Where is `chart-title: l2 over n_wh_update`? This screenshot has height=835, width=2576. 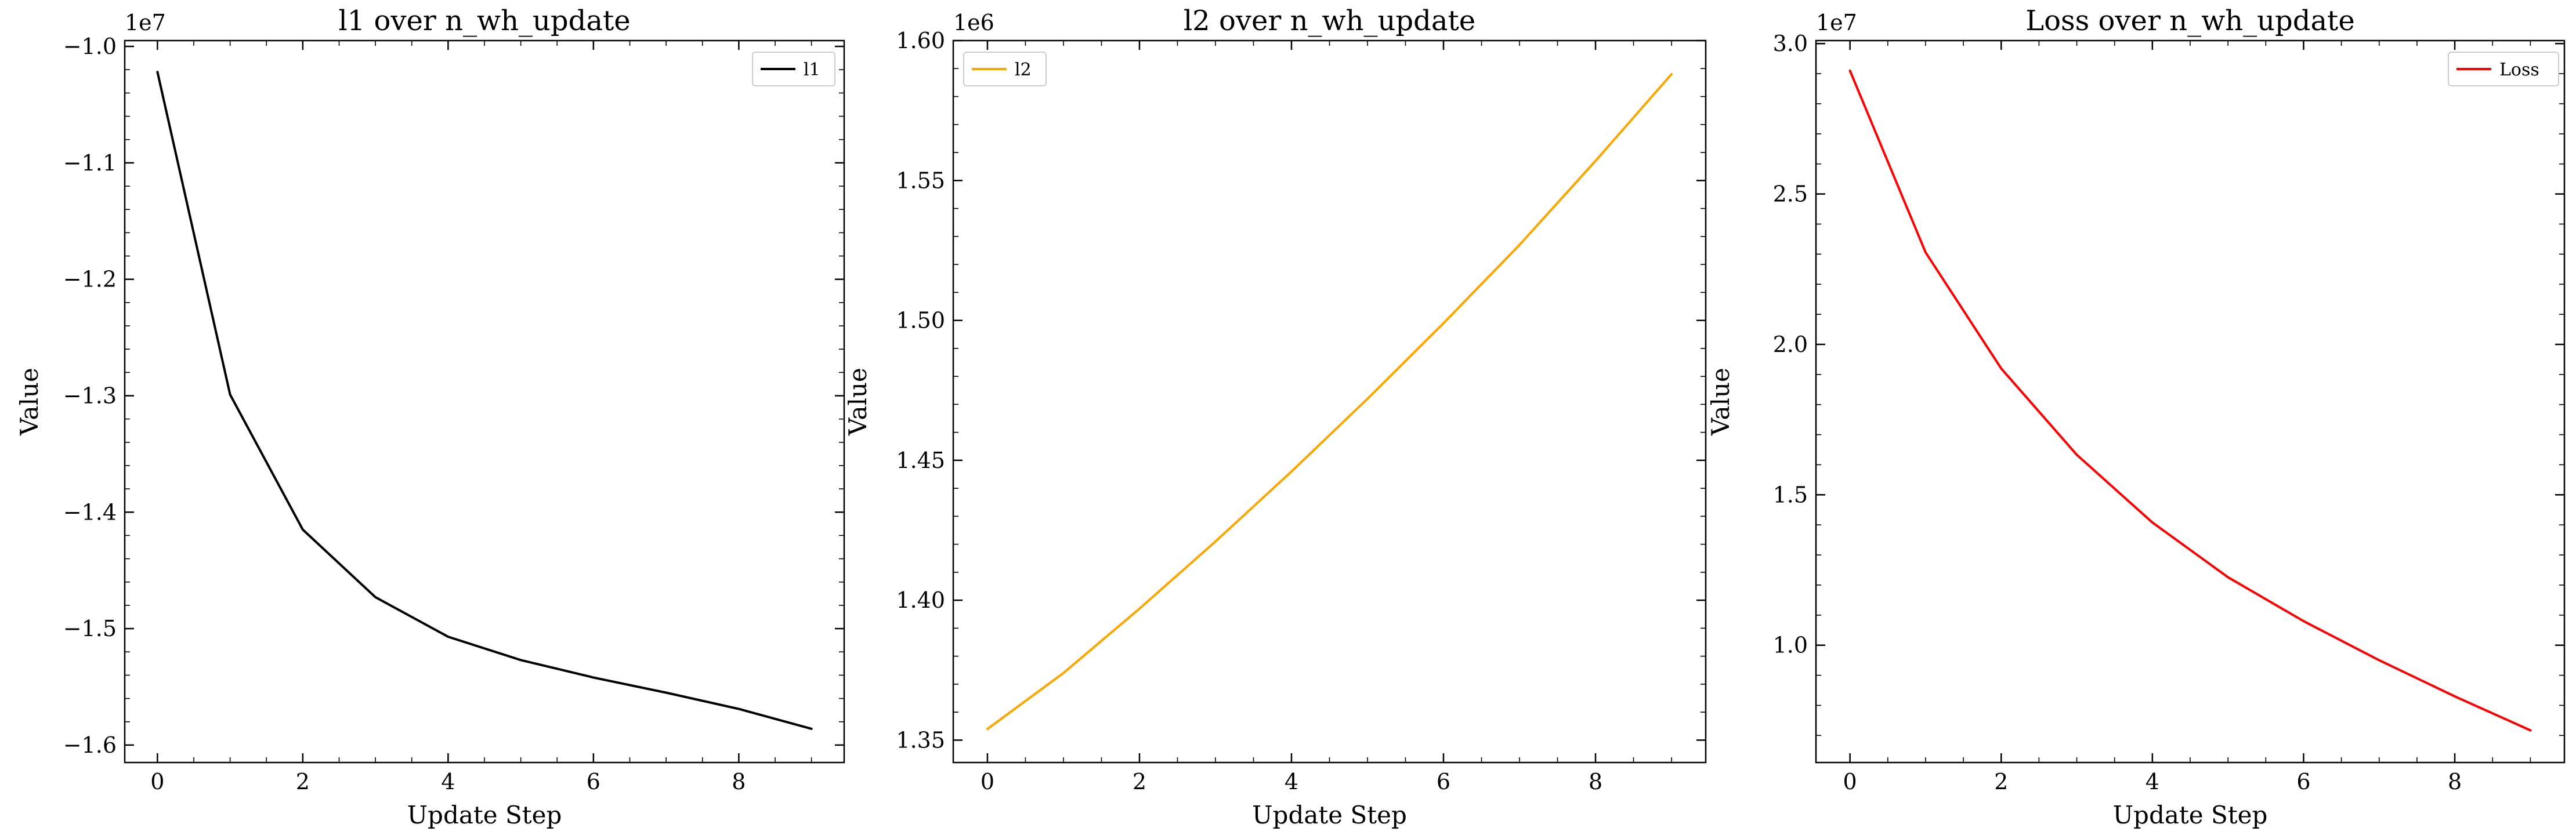
chart-title: l2 over n_wh_update is located at coordinates (1329, 21).